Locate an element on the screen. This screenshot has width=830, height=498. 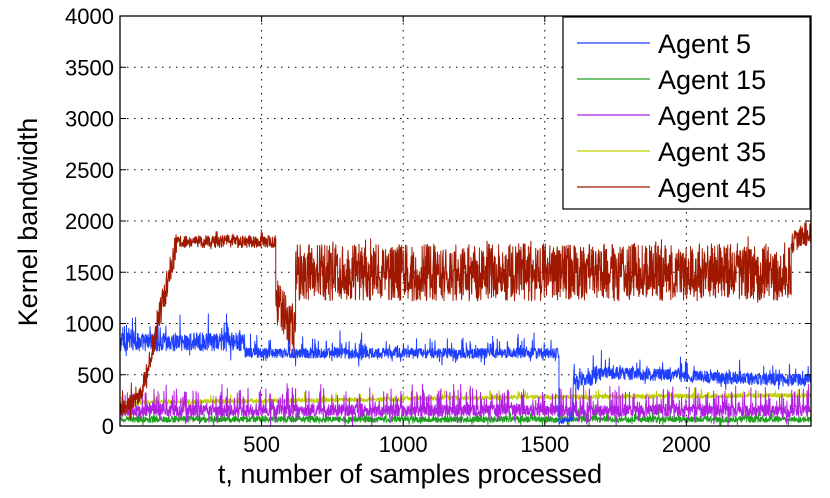
y-tick-label: 3500 is located at coordinates (89, 67).